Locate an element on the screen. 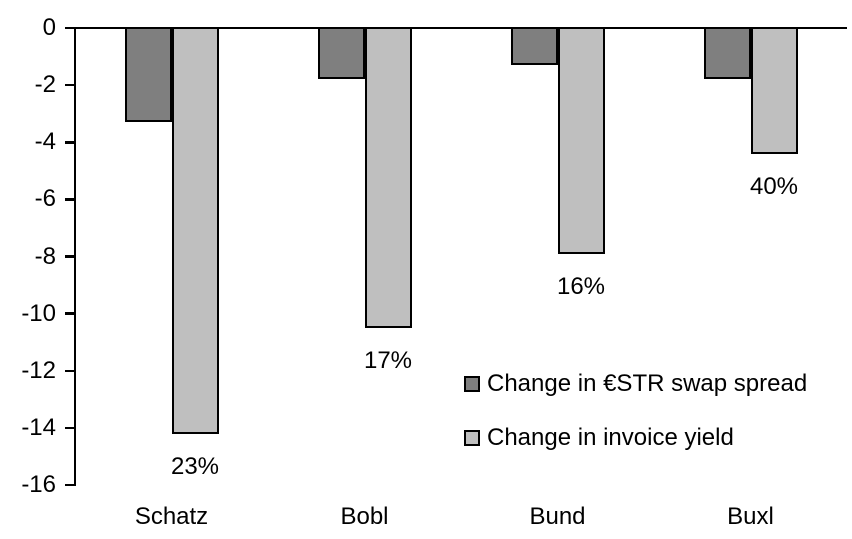  y-axis-tick-label: -14 is located at coordinates (38, 427).